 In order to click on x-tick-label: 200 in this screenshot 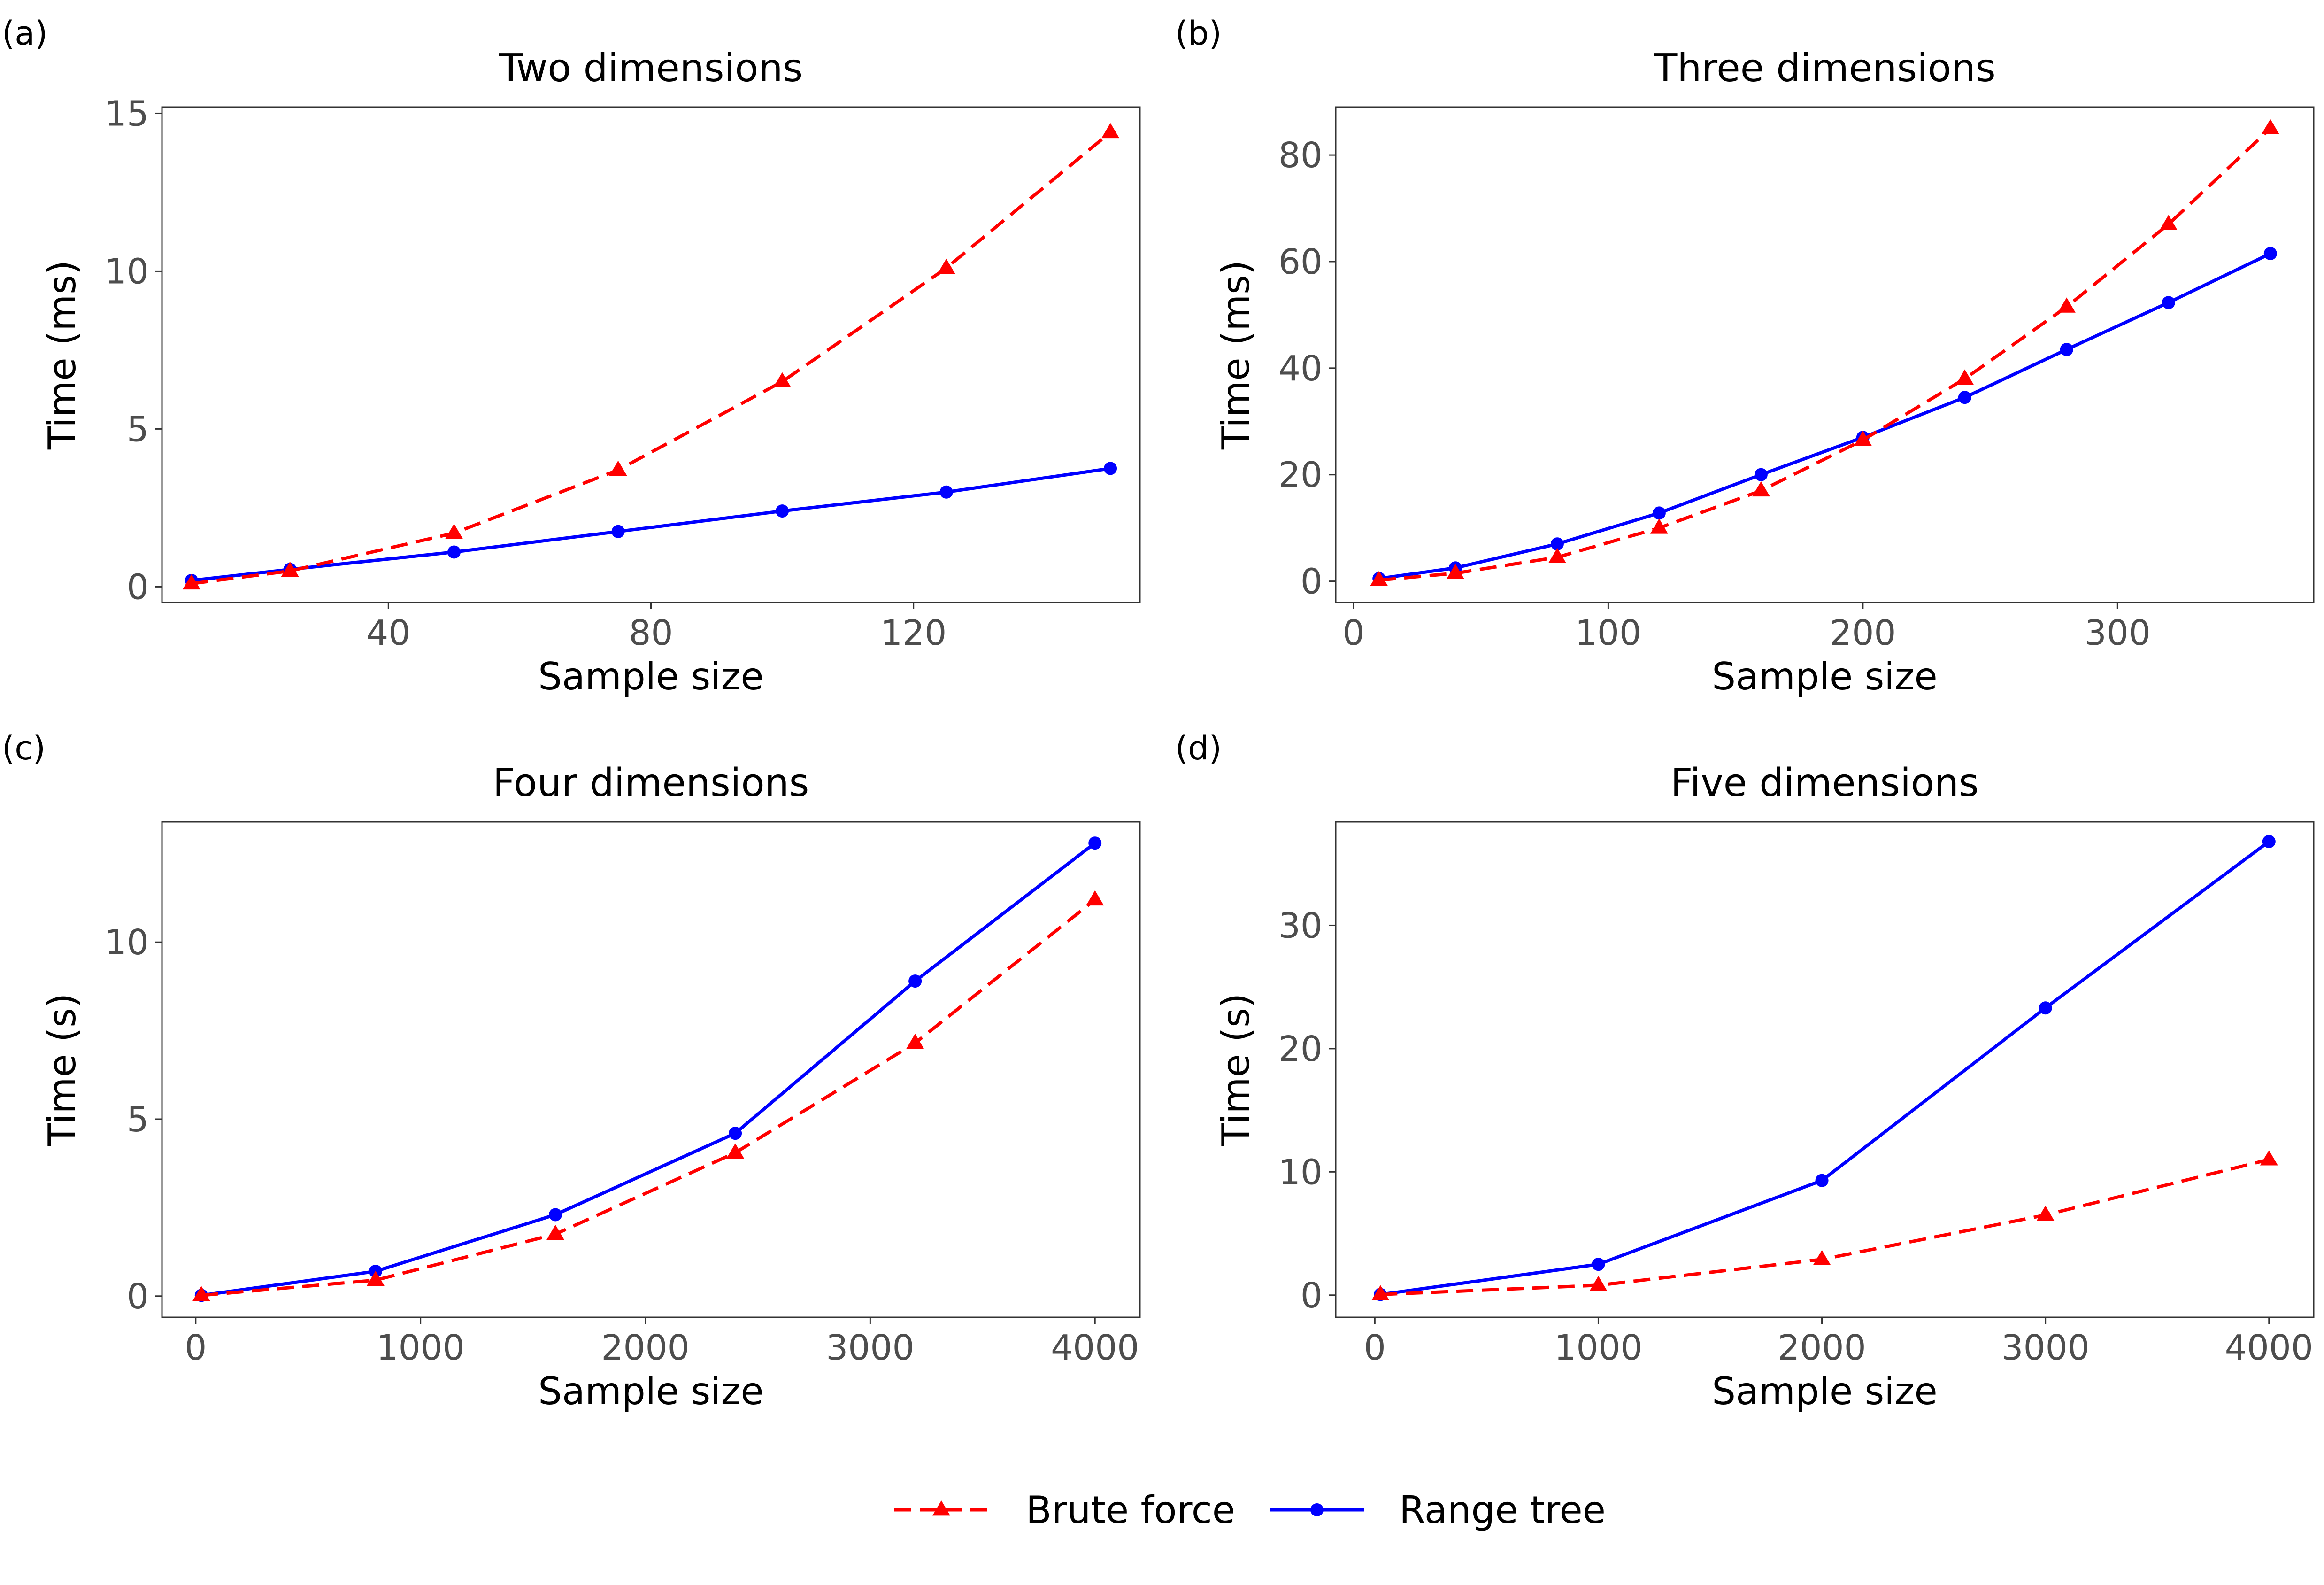, I will do `click(1863, 633)`.